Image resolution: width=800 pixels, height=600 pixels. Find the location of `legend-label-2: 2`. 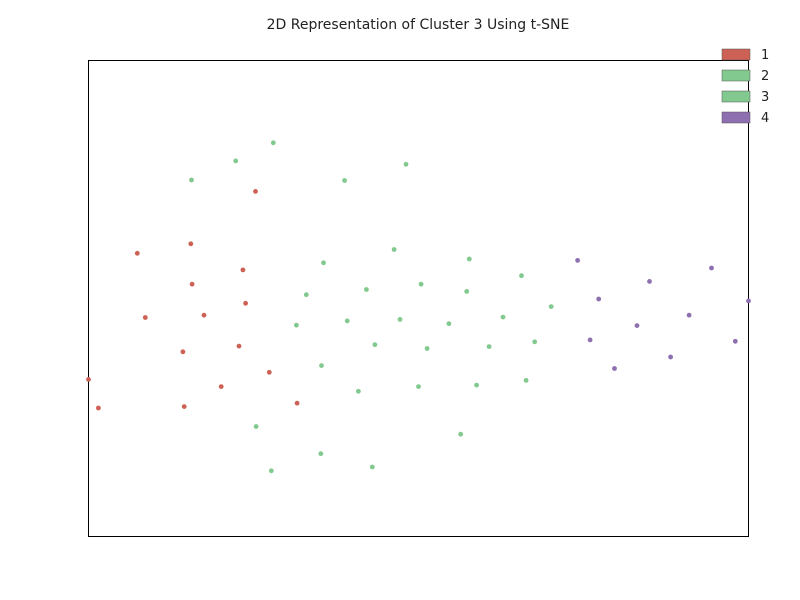

legend-label-2: 2 is located at coordinates (765, 76).